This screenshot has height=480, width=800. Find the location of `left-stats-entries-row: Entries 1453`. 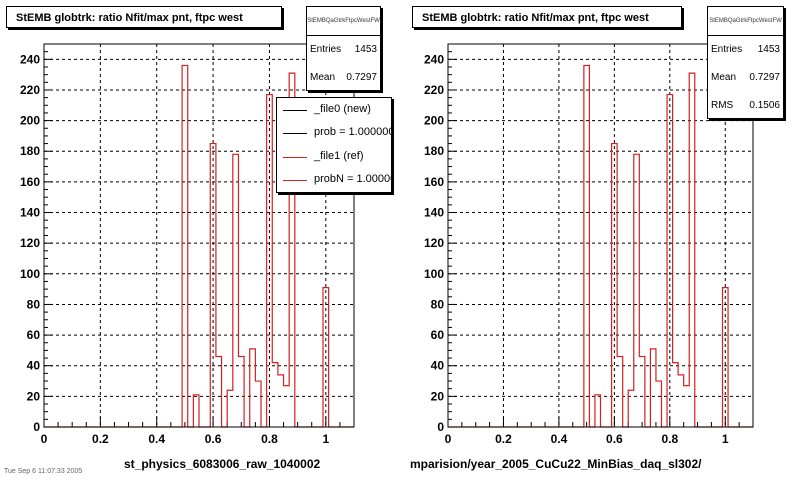

left-stats-entries-row: Entries 1453 is located at coordinates (343, 50).